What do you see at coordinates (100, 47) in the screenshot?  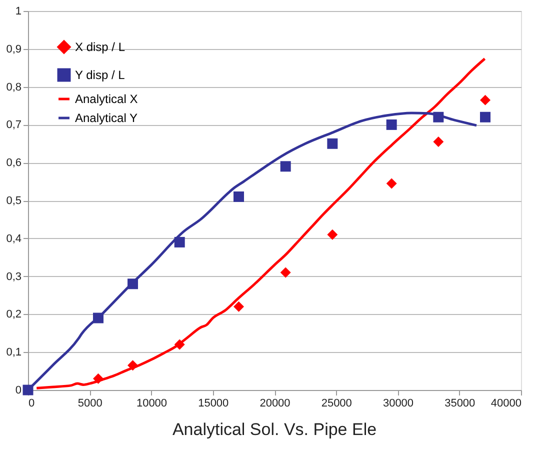 I see `legend-label: X disp / L` at bounding box center [100, 47].